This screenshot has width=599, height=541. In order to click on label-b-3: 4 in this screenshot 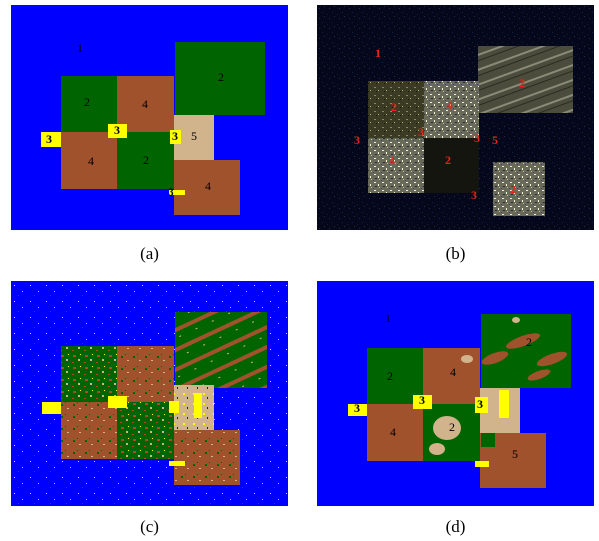, I will do `click(450, 105)`.